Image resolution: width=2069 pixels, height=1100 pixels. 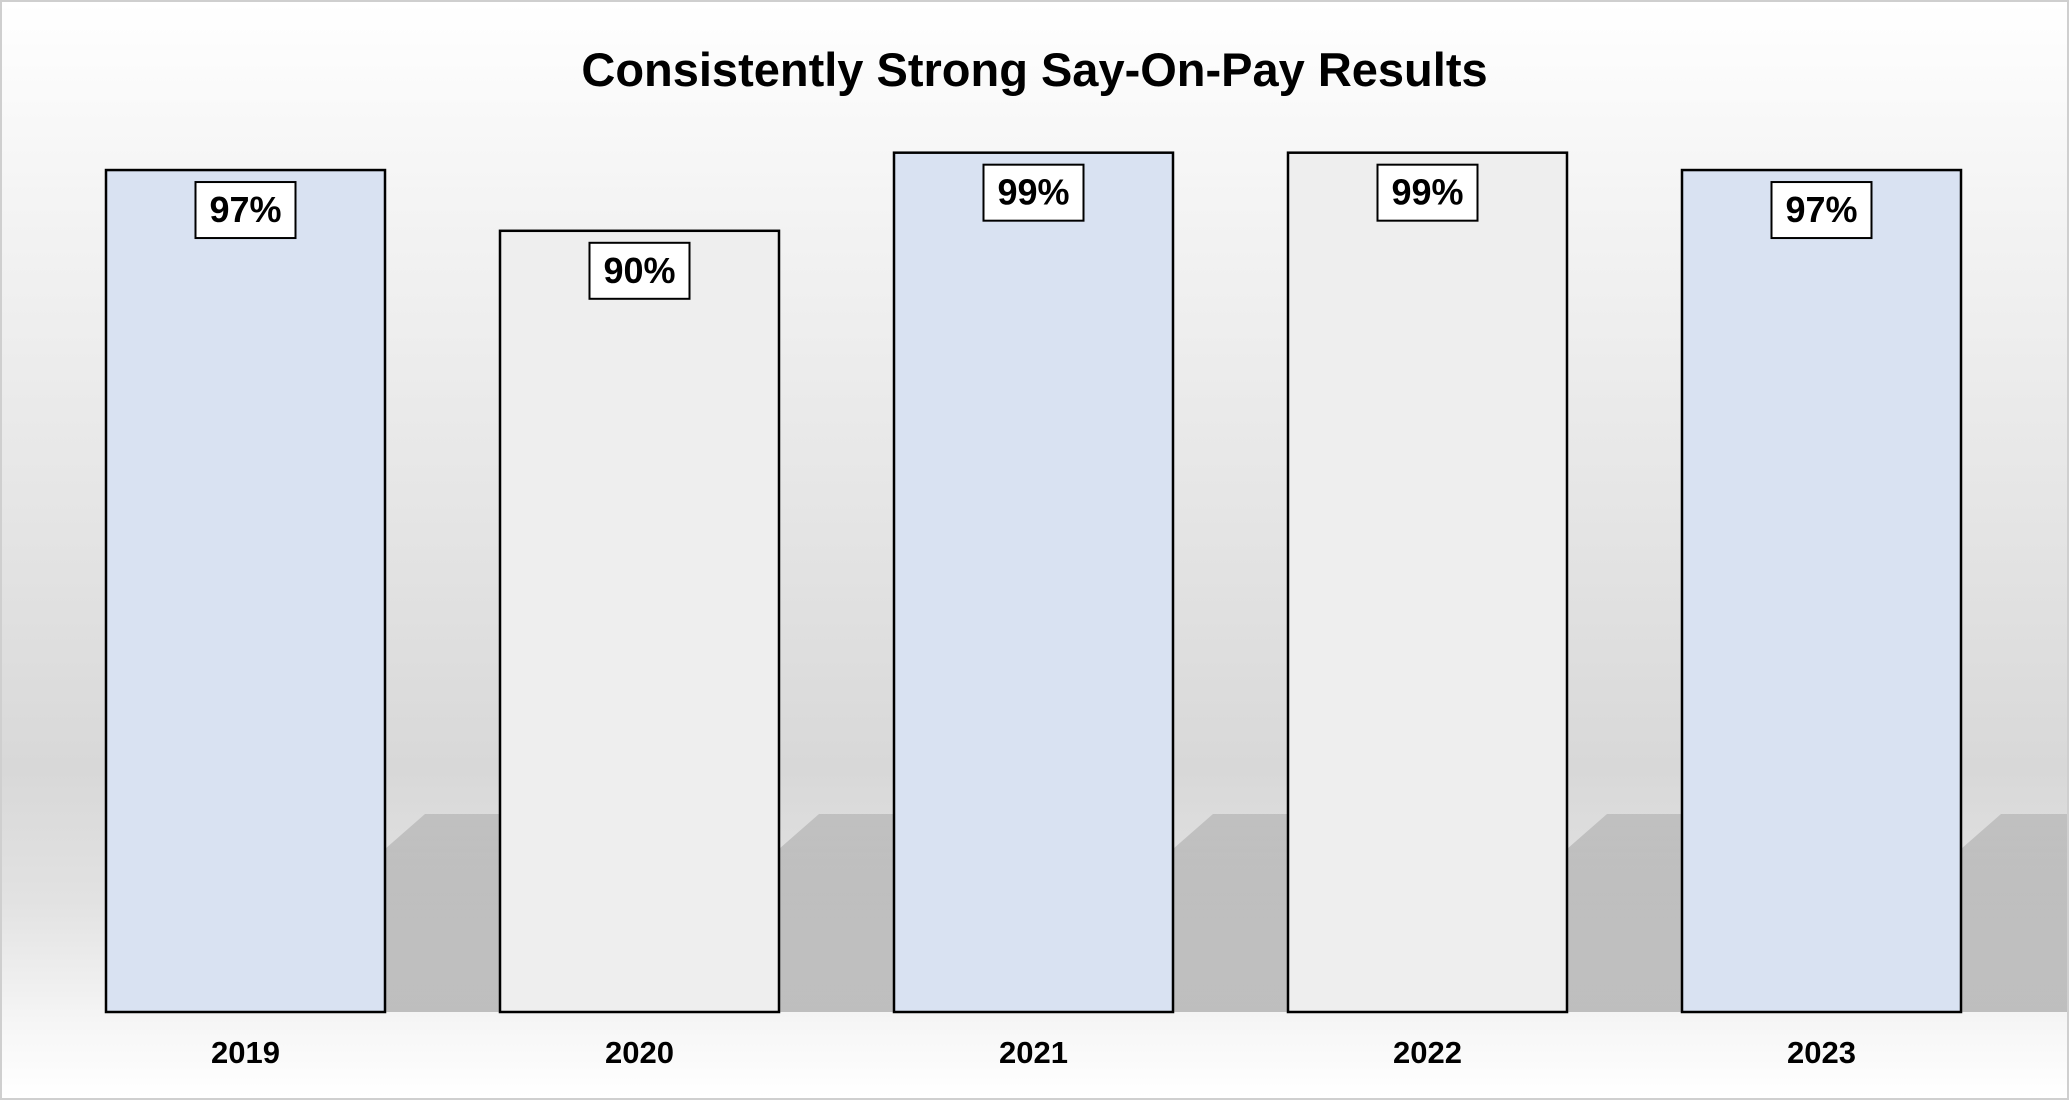 I want to click on data-label-box-2023, so click(x=1821, y=210).